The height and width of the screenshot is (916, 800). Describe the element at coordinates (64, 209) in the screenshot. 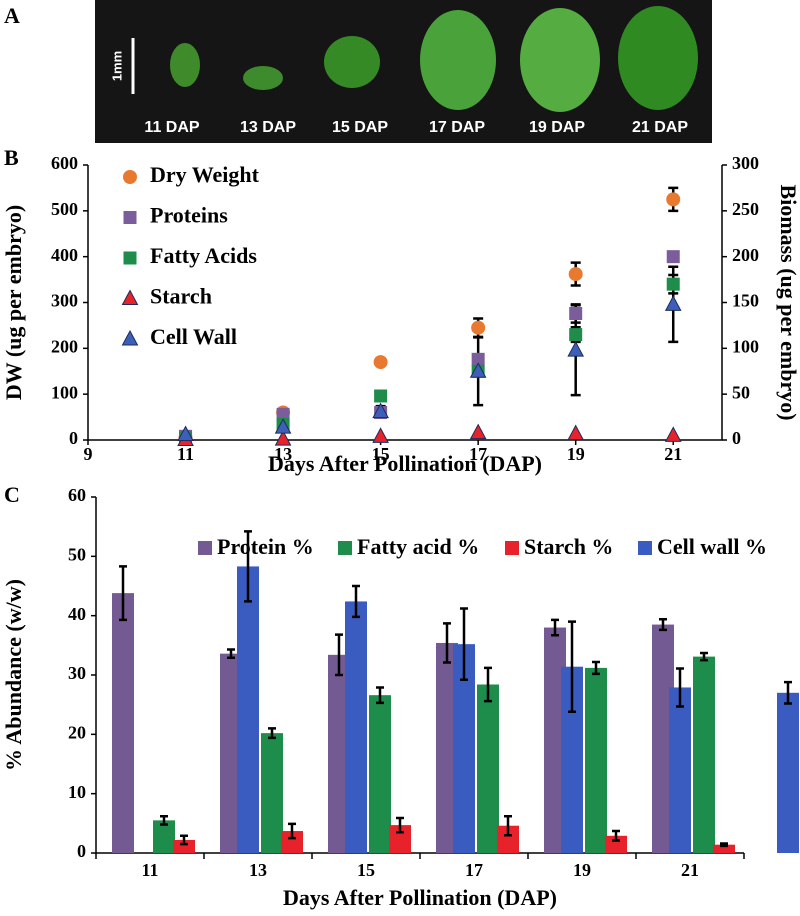

I see `y-tick-label: 500` at that location.